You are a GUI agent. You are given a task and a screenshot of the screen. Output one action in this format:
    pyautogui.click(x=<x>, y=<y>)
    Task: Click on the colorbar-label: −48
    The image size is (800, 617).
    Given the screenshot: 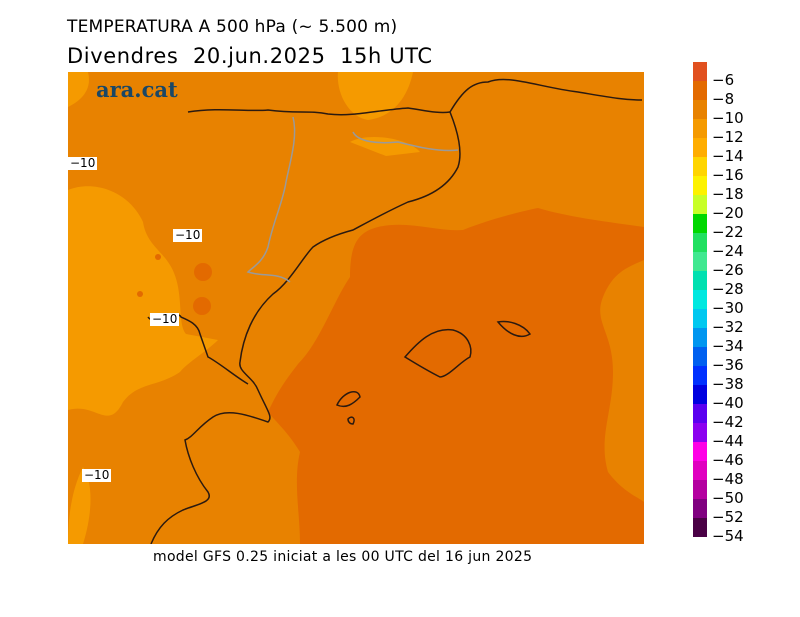 What is the action you would take?
    pyautogui.click(x=728, y=479)
    